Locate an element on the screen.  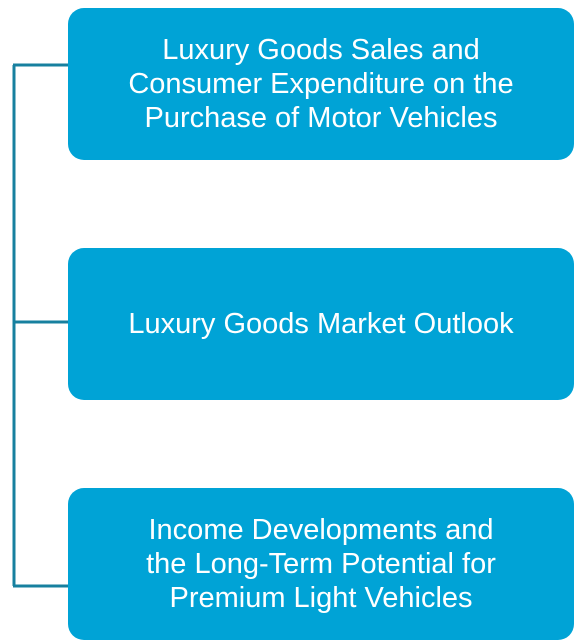
box-label: Consumer Expenditure on the is located at coordinates (321, 84).